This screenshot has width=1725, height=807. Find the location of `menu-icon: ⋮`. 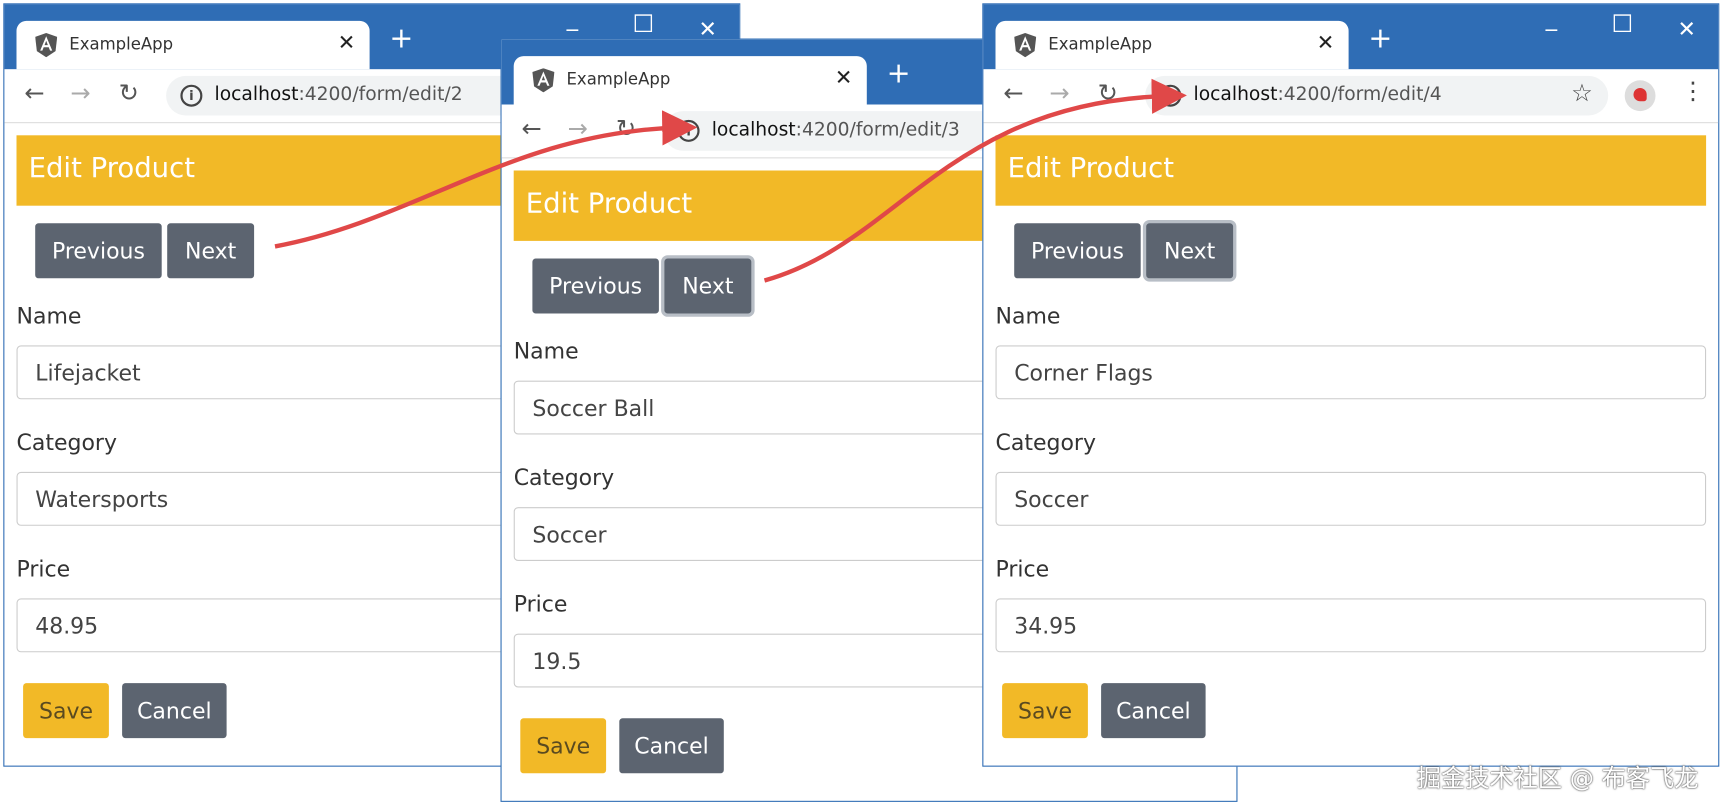

menu-icon: ⋮ is located at coordinates (1692, 92).